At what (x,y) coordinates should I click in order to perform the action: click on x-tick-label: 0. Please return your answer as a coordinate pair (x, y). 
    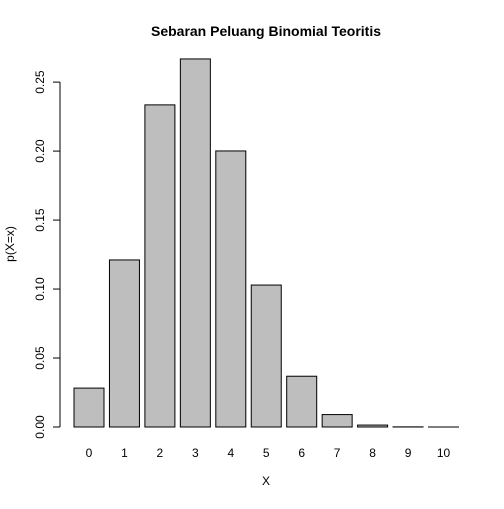
    Looking at the image, I should click on (89, 453).